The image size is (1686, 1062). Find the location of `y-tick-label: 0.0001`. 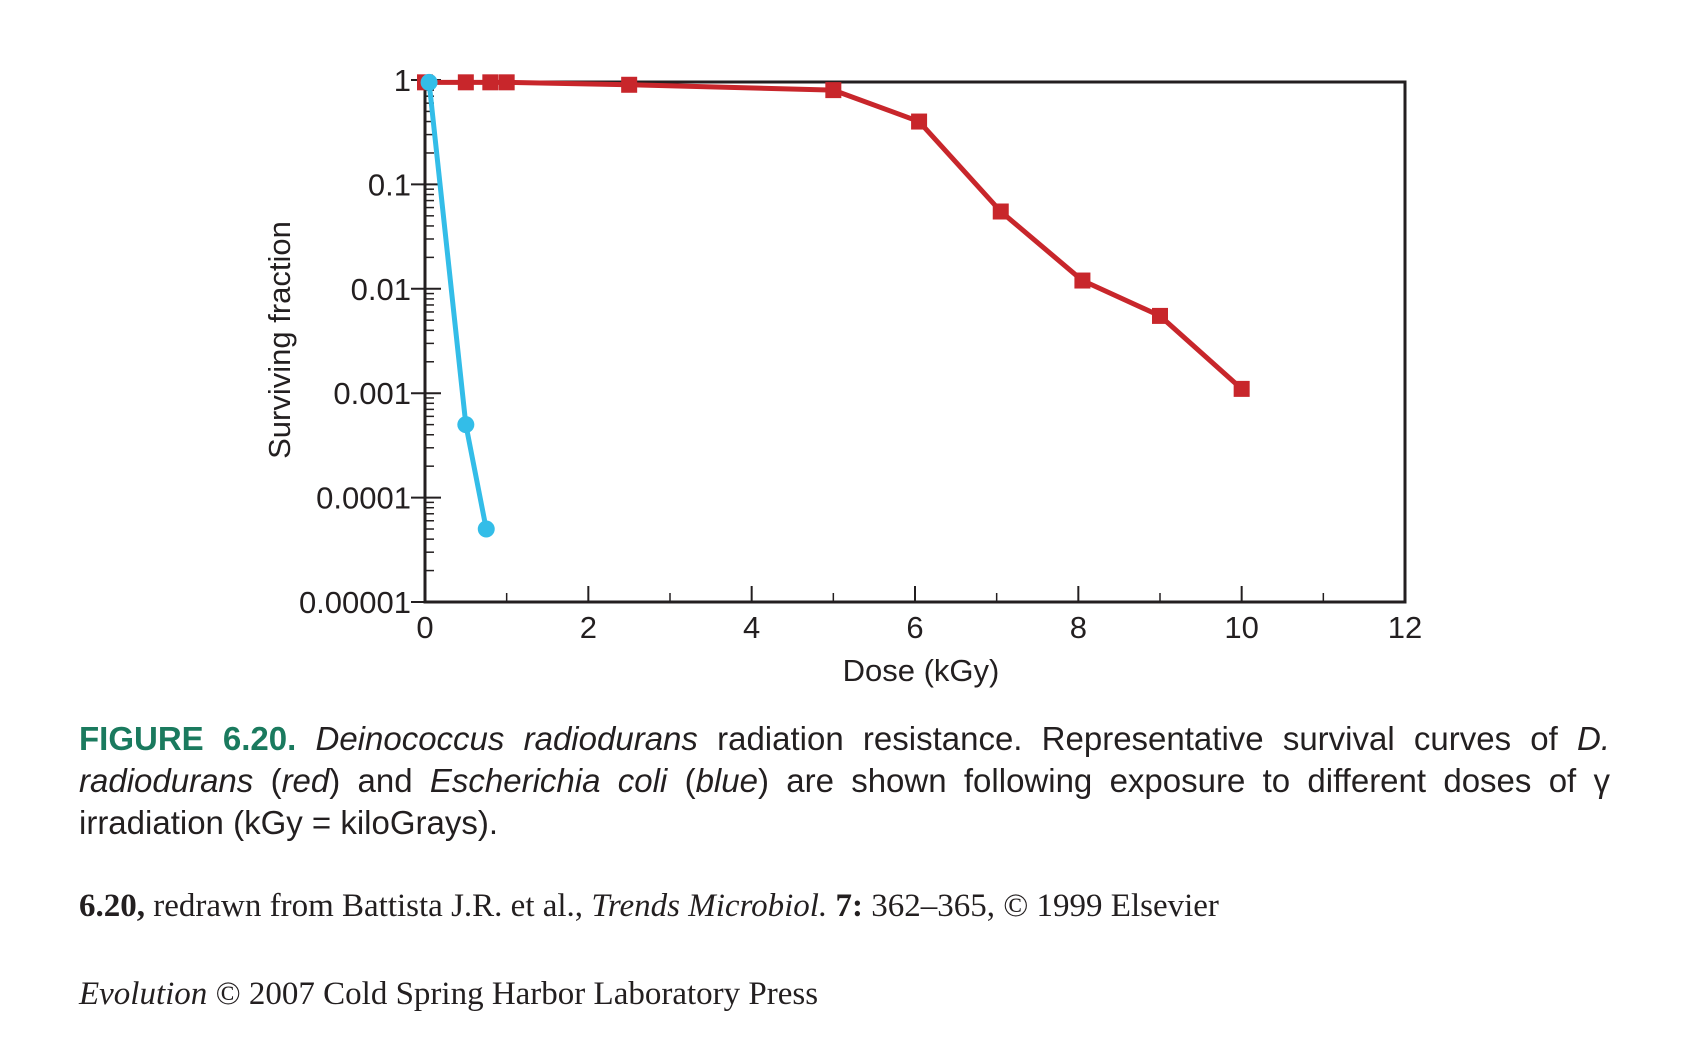

y-tick-label: 0.0001 is located at coordinates (363, 498).